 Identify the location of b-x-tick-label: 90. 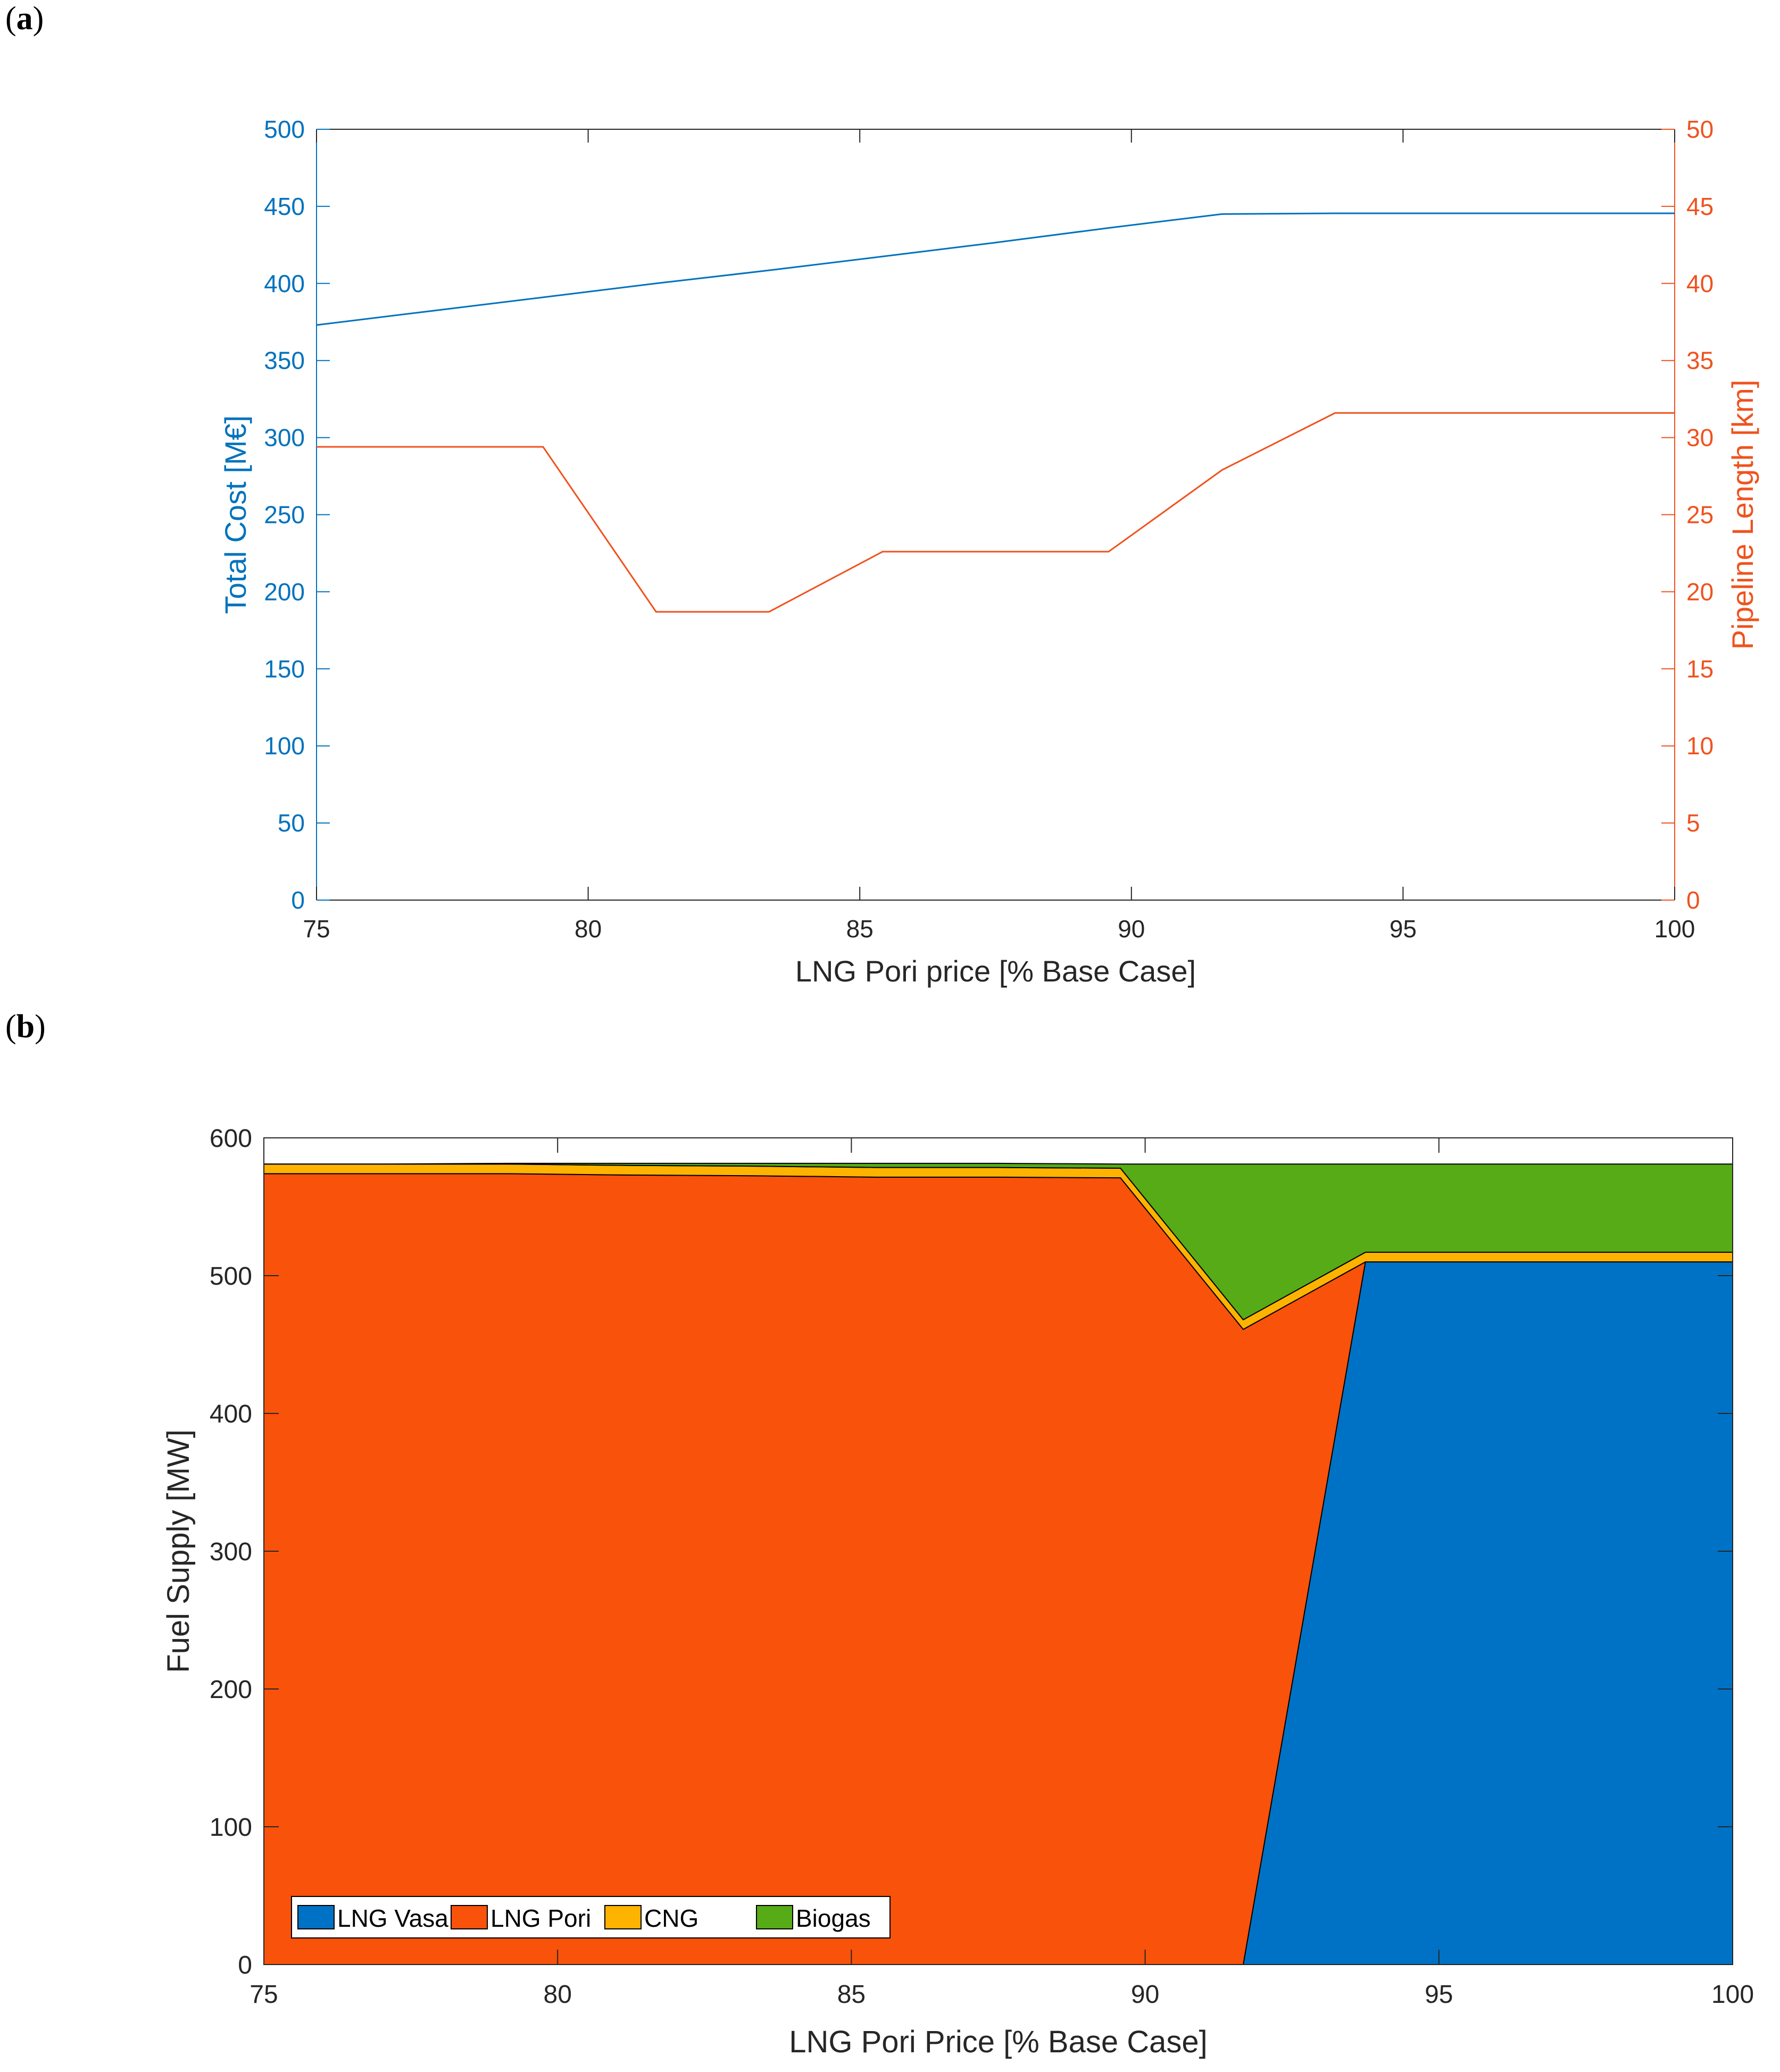
(1145, 1995).